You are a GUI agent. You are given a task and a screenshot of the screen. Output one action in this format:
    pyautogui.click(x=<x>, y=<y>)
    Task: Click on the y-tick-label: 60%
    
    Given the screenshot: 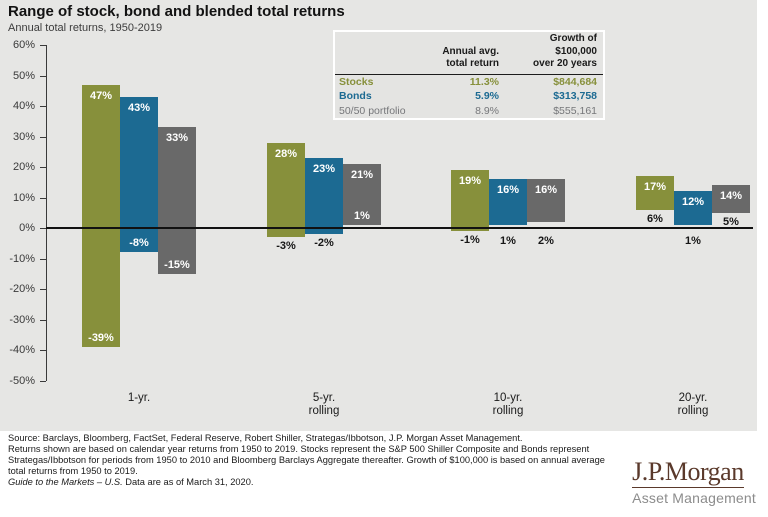 What is the action you would take?
    pyautogui.click(x=23, y=45)
    